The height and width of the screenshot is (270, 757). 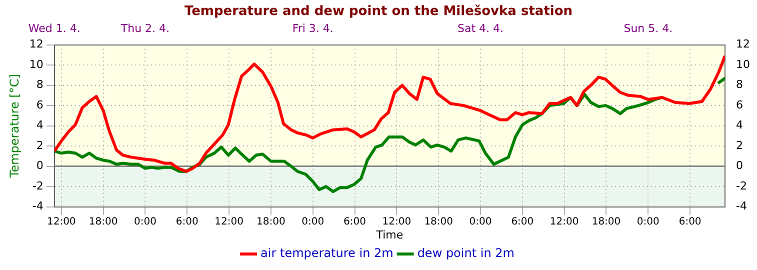 I want to click on y-tick-label: 12, so click(x=36, y=44).